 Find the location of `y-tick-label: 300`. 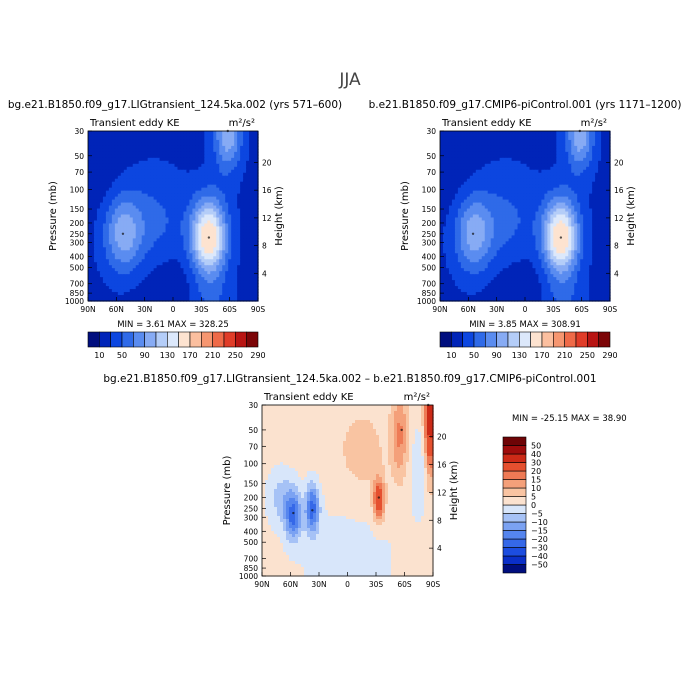

y-tick-label: 300 is located at coordinates (77, 243).